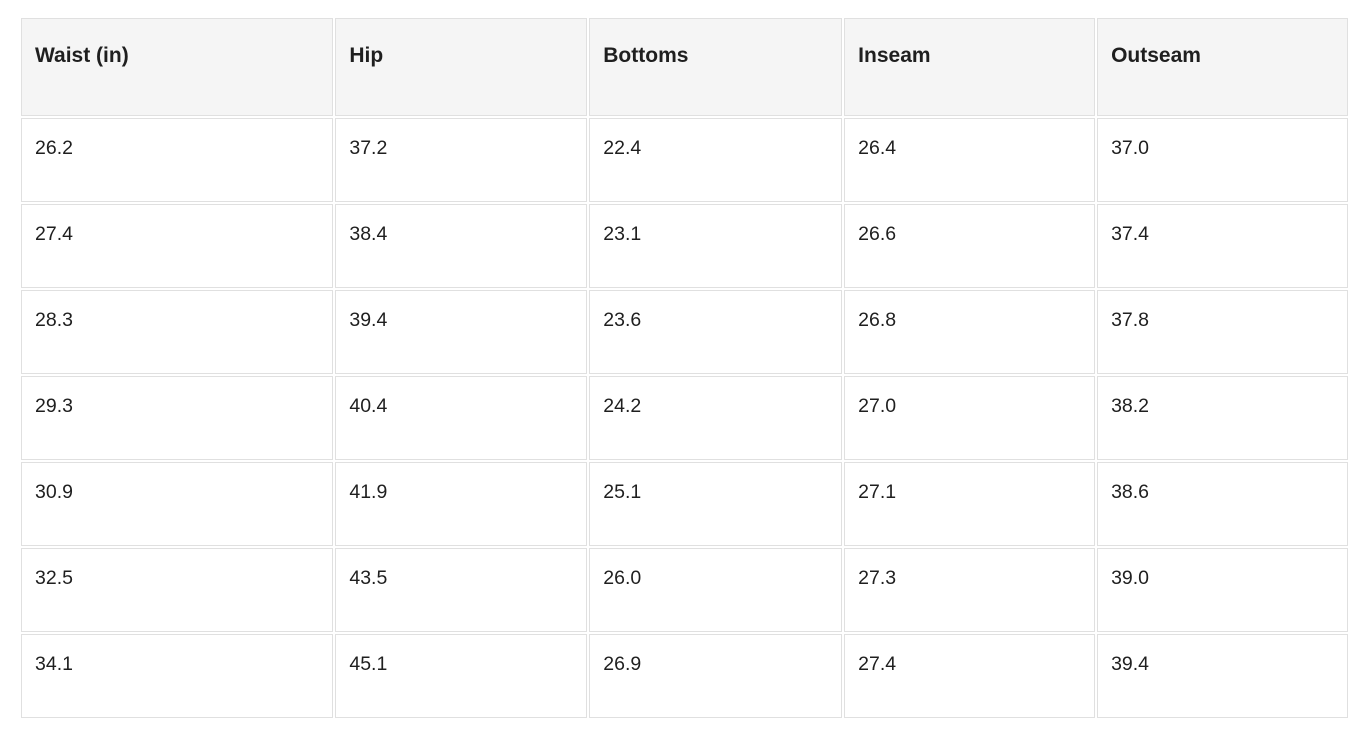 This screenshot has width=1371, height=735. I want to click on table-header-row: Waist (in) Hip Bottoms Inseam Outseam, so click(684, 67).